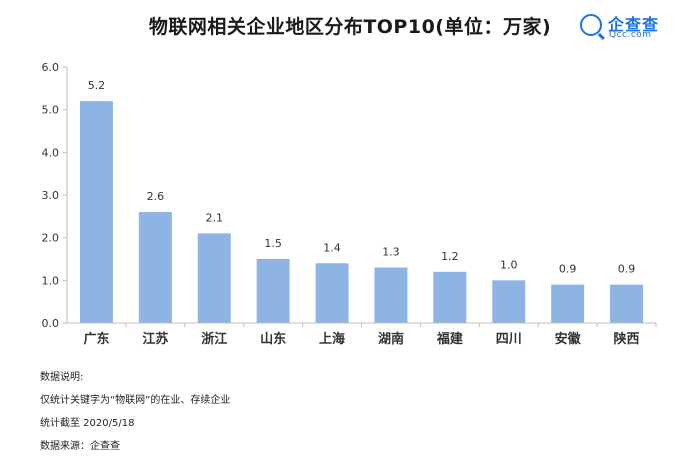  I want to click on y-tick-label: 6.0, so click(51, 67).